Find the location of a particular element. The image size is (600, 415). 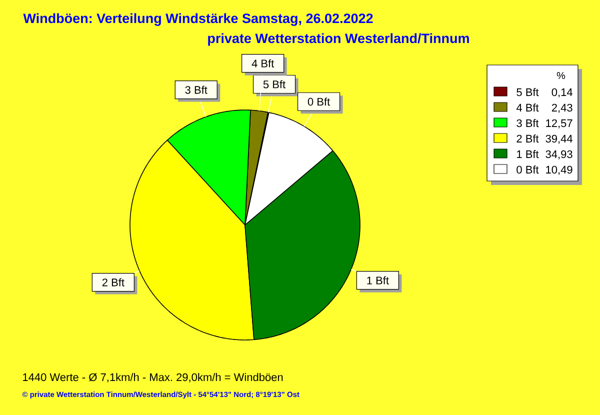

chart-subtitle: private Wetterstation Westerland/Tinnum is located at coordinates (338, 39).